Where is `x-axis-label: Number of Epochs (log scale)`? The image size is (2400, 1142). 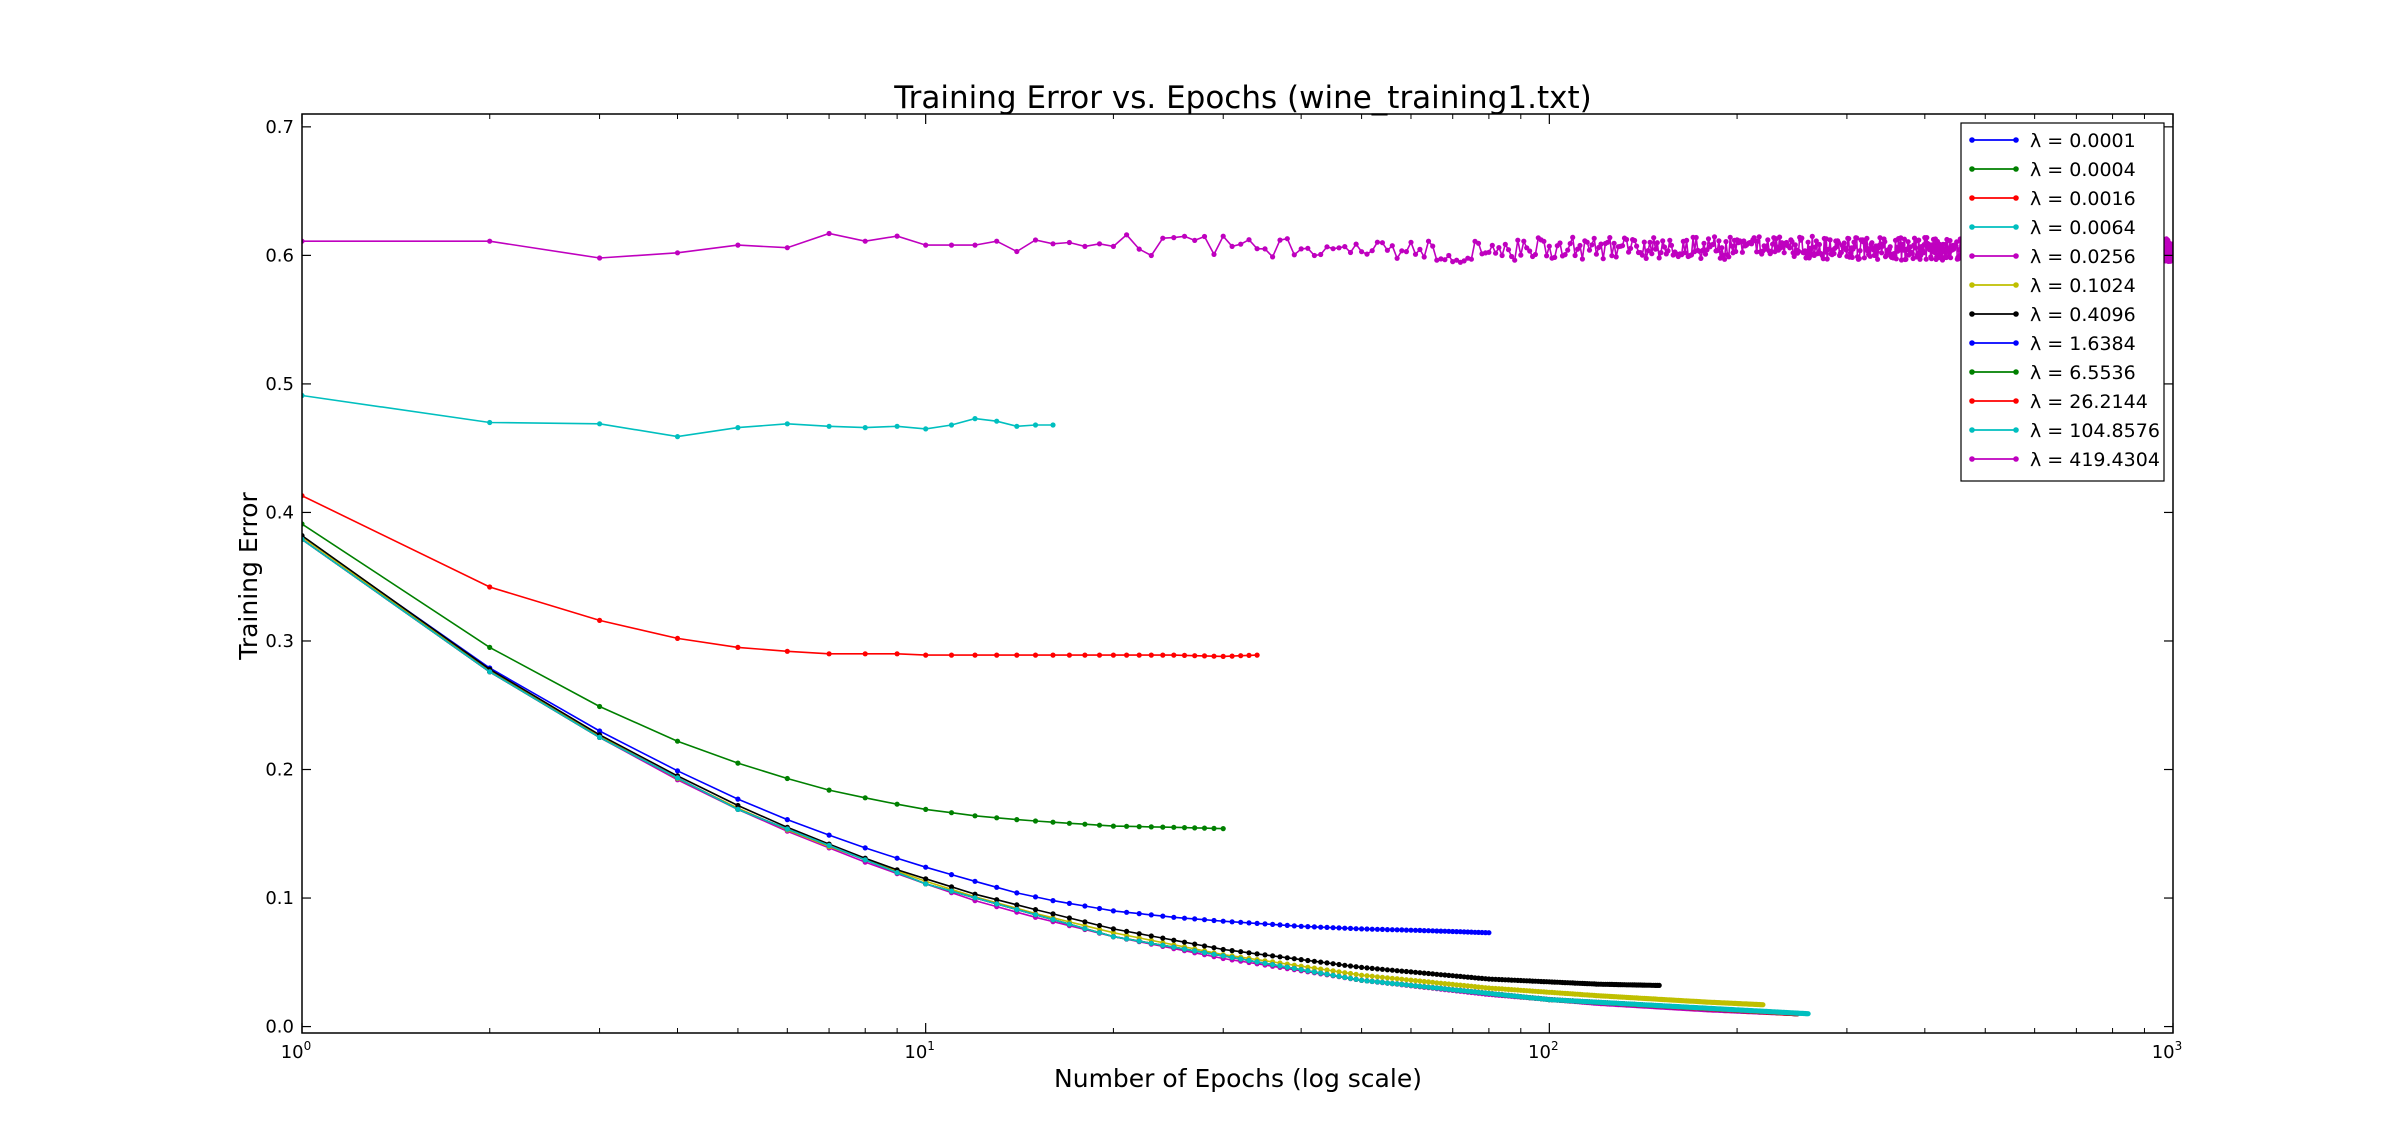
x-axis-label: Number of Epochs (log scale) is located at coordinates (1238, 1078).